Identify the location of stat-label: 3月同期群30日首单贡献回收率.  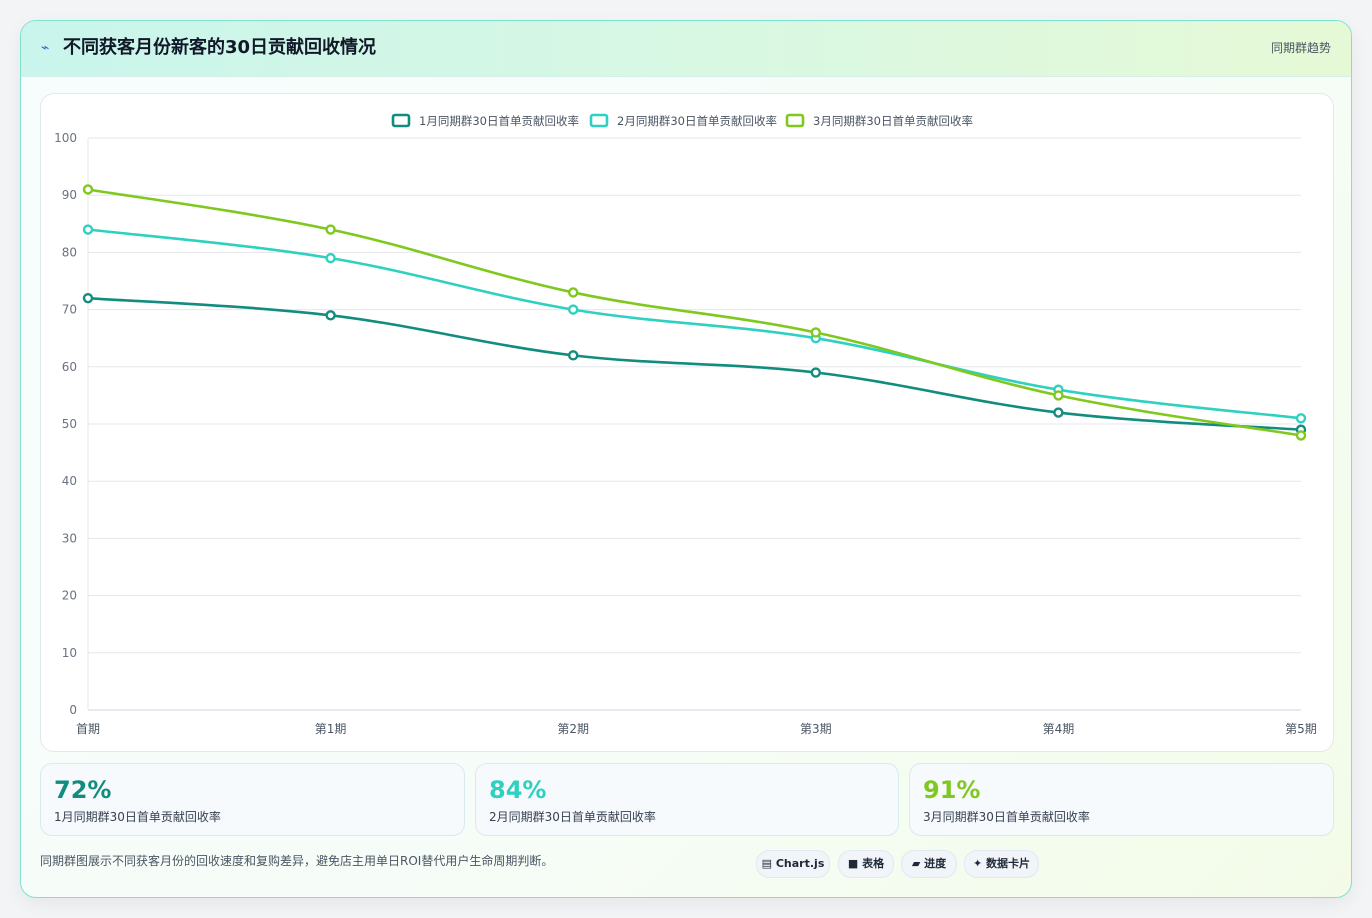
(1006, 817).